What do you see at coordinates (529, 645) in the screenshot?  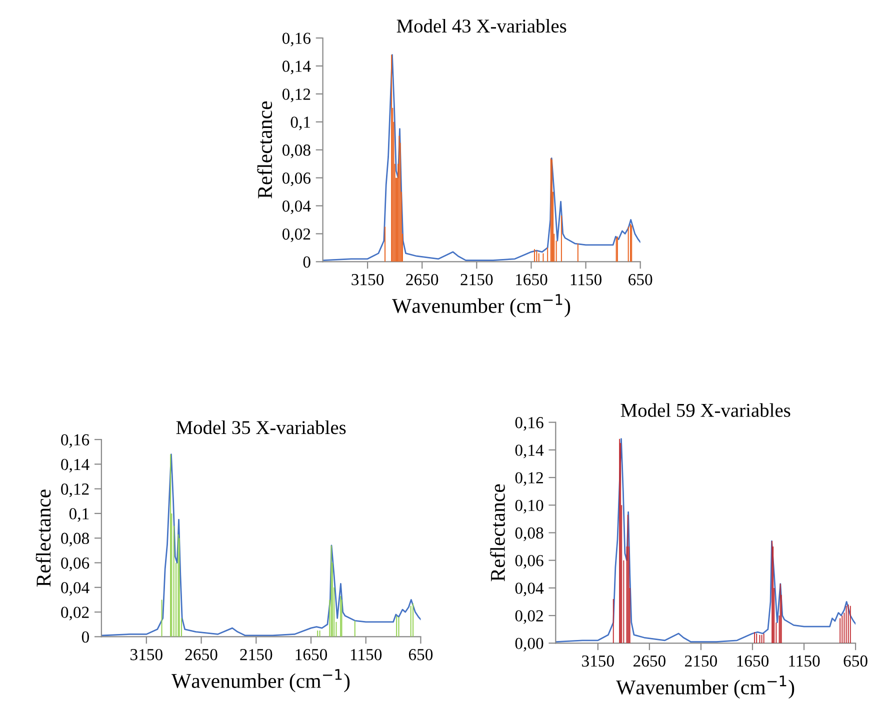 I see `y-tick-label: 0,00` at bounding box center [529, 645].